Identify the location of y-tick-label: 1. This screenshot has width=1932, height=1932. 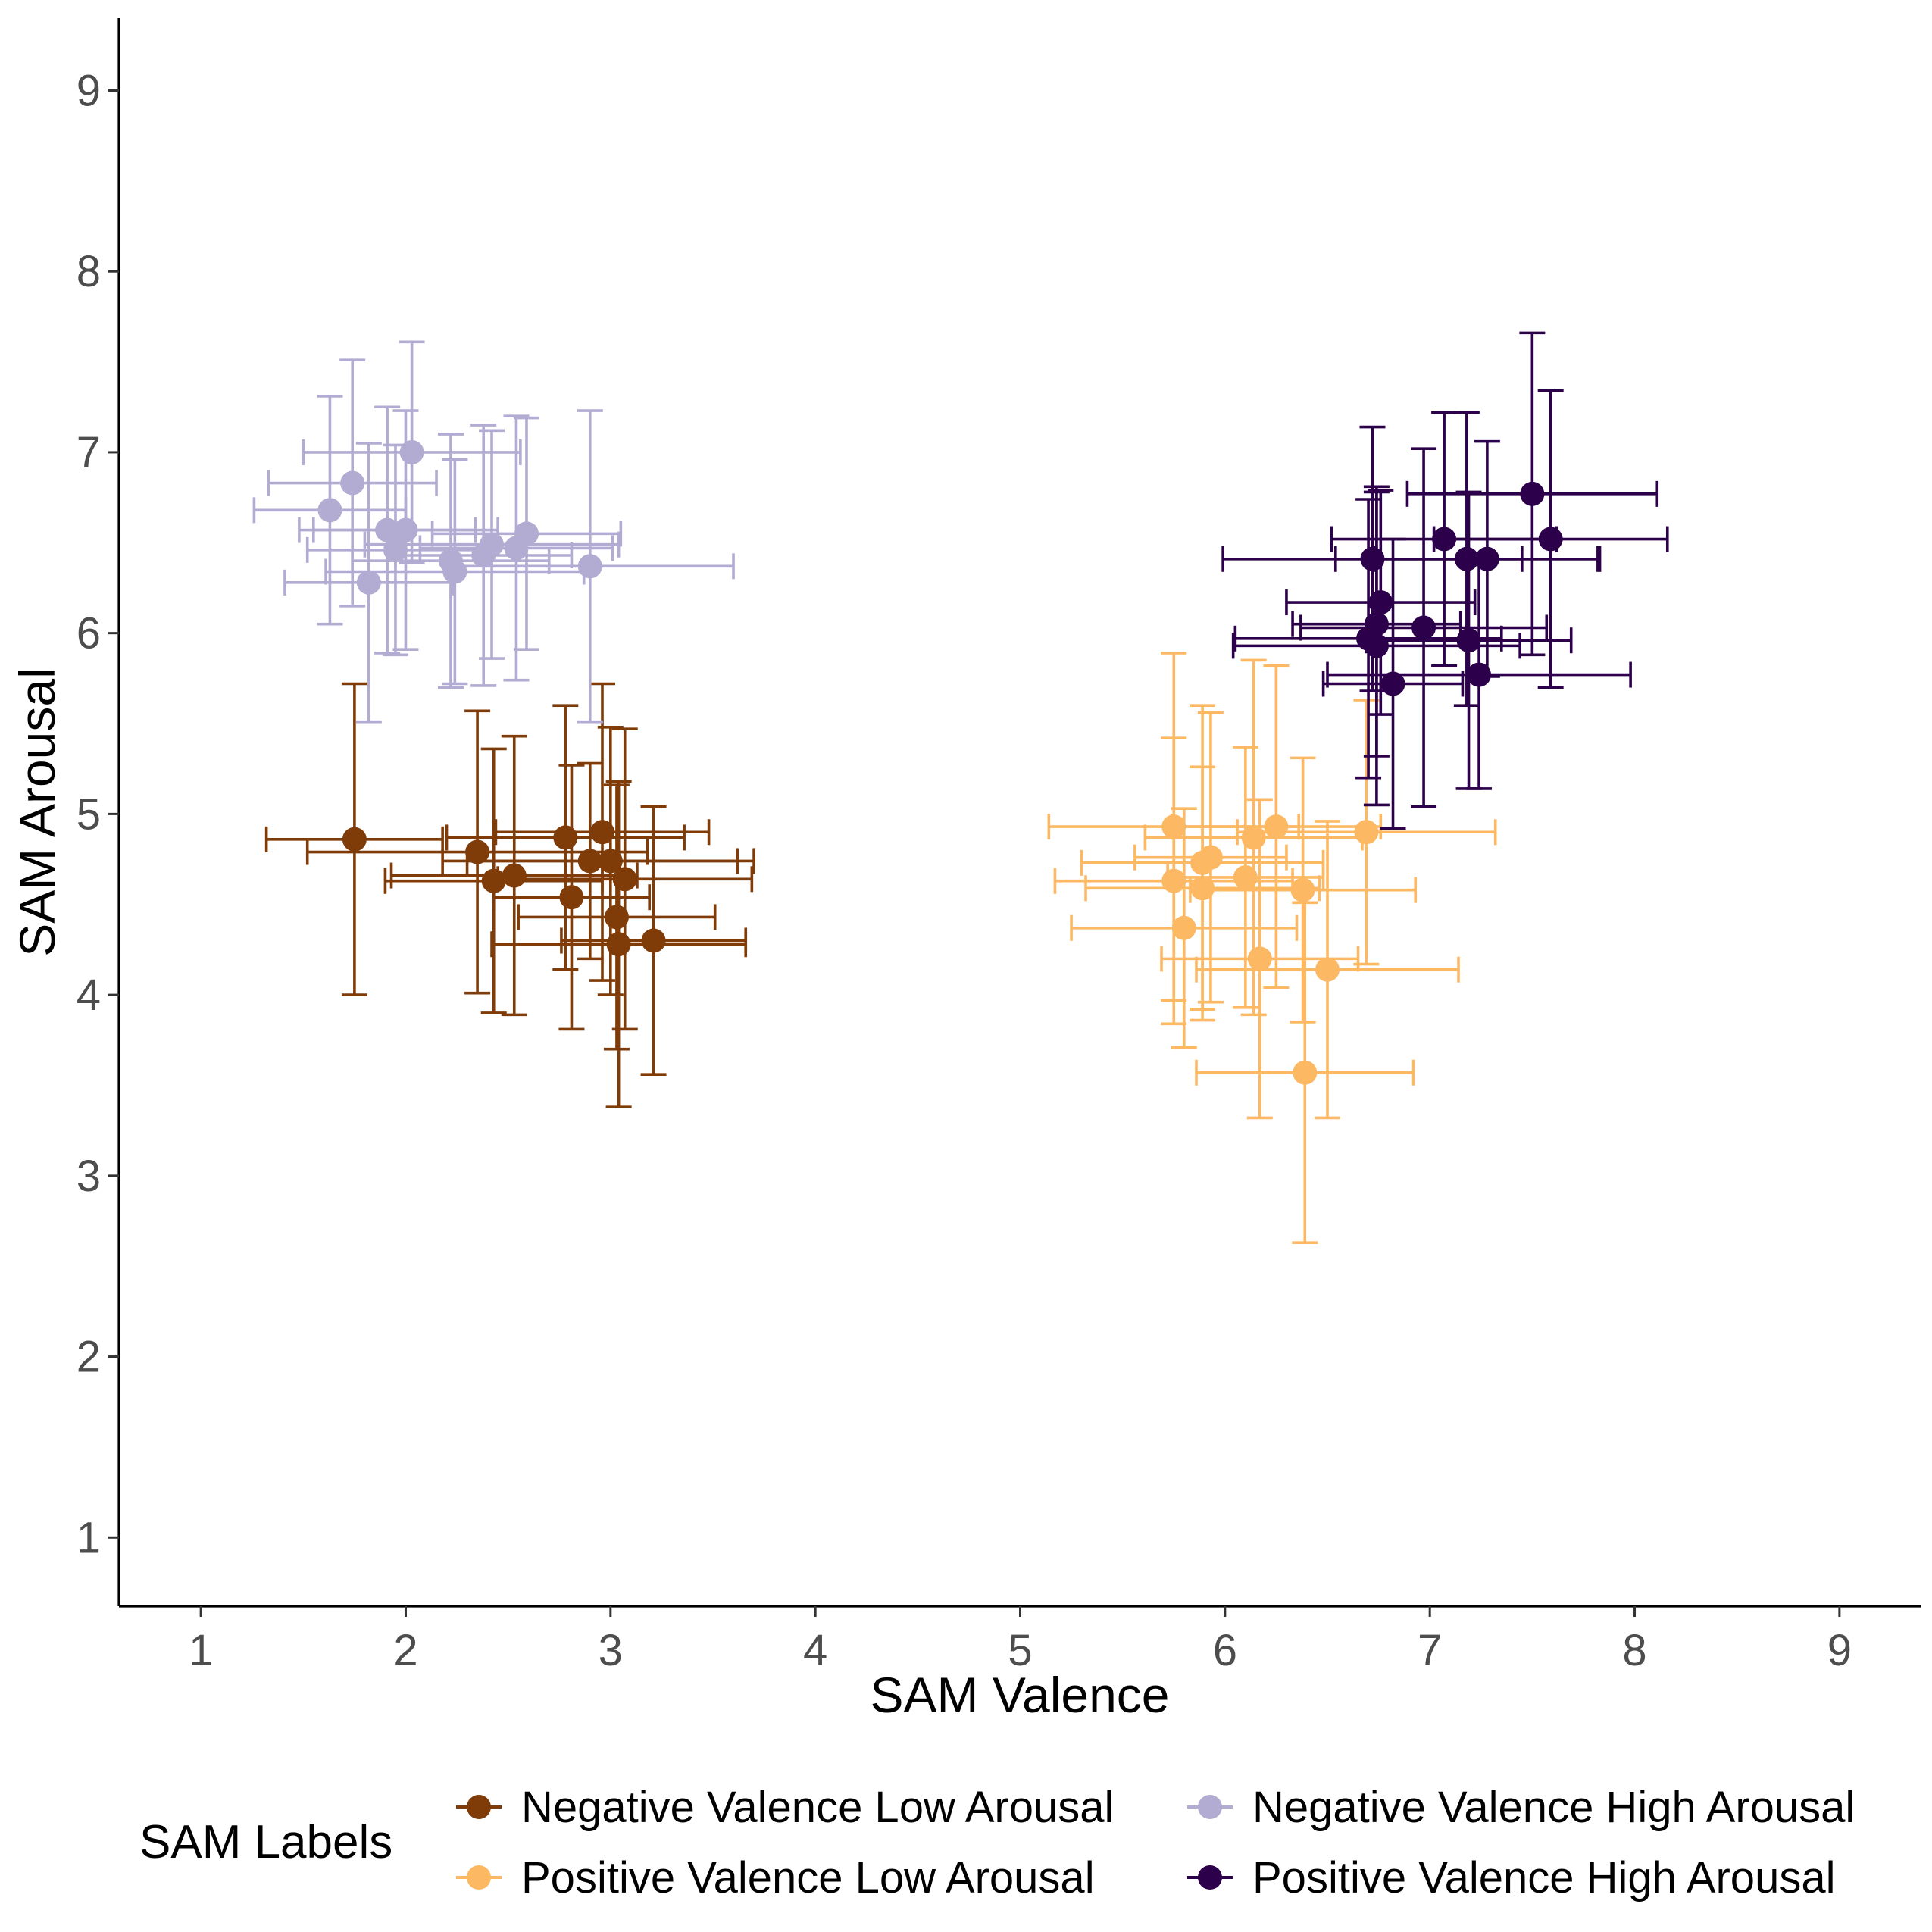
(89, 1537).